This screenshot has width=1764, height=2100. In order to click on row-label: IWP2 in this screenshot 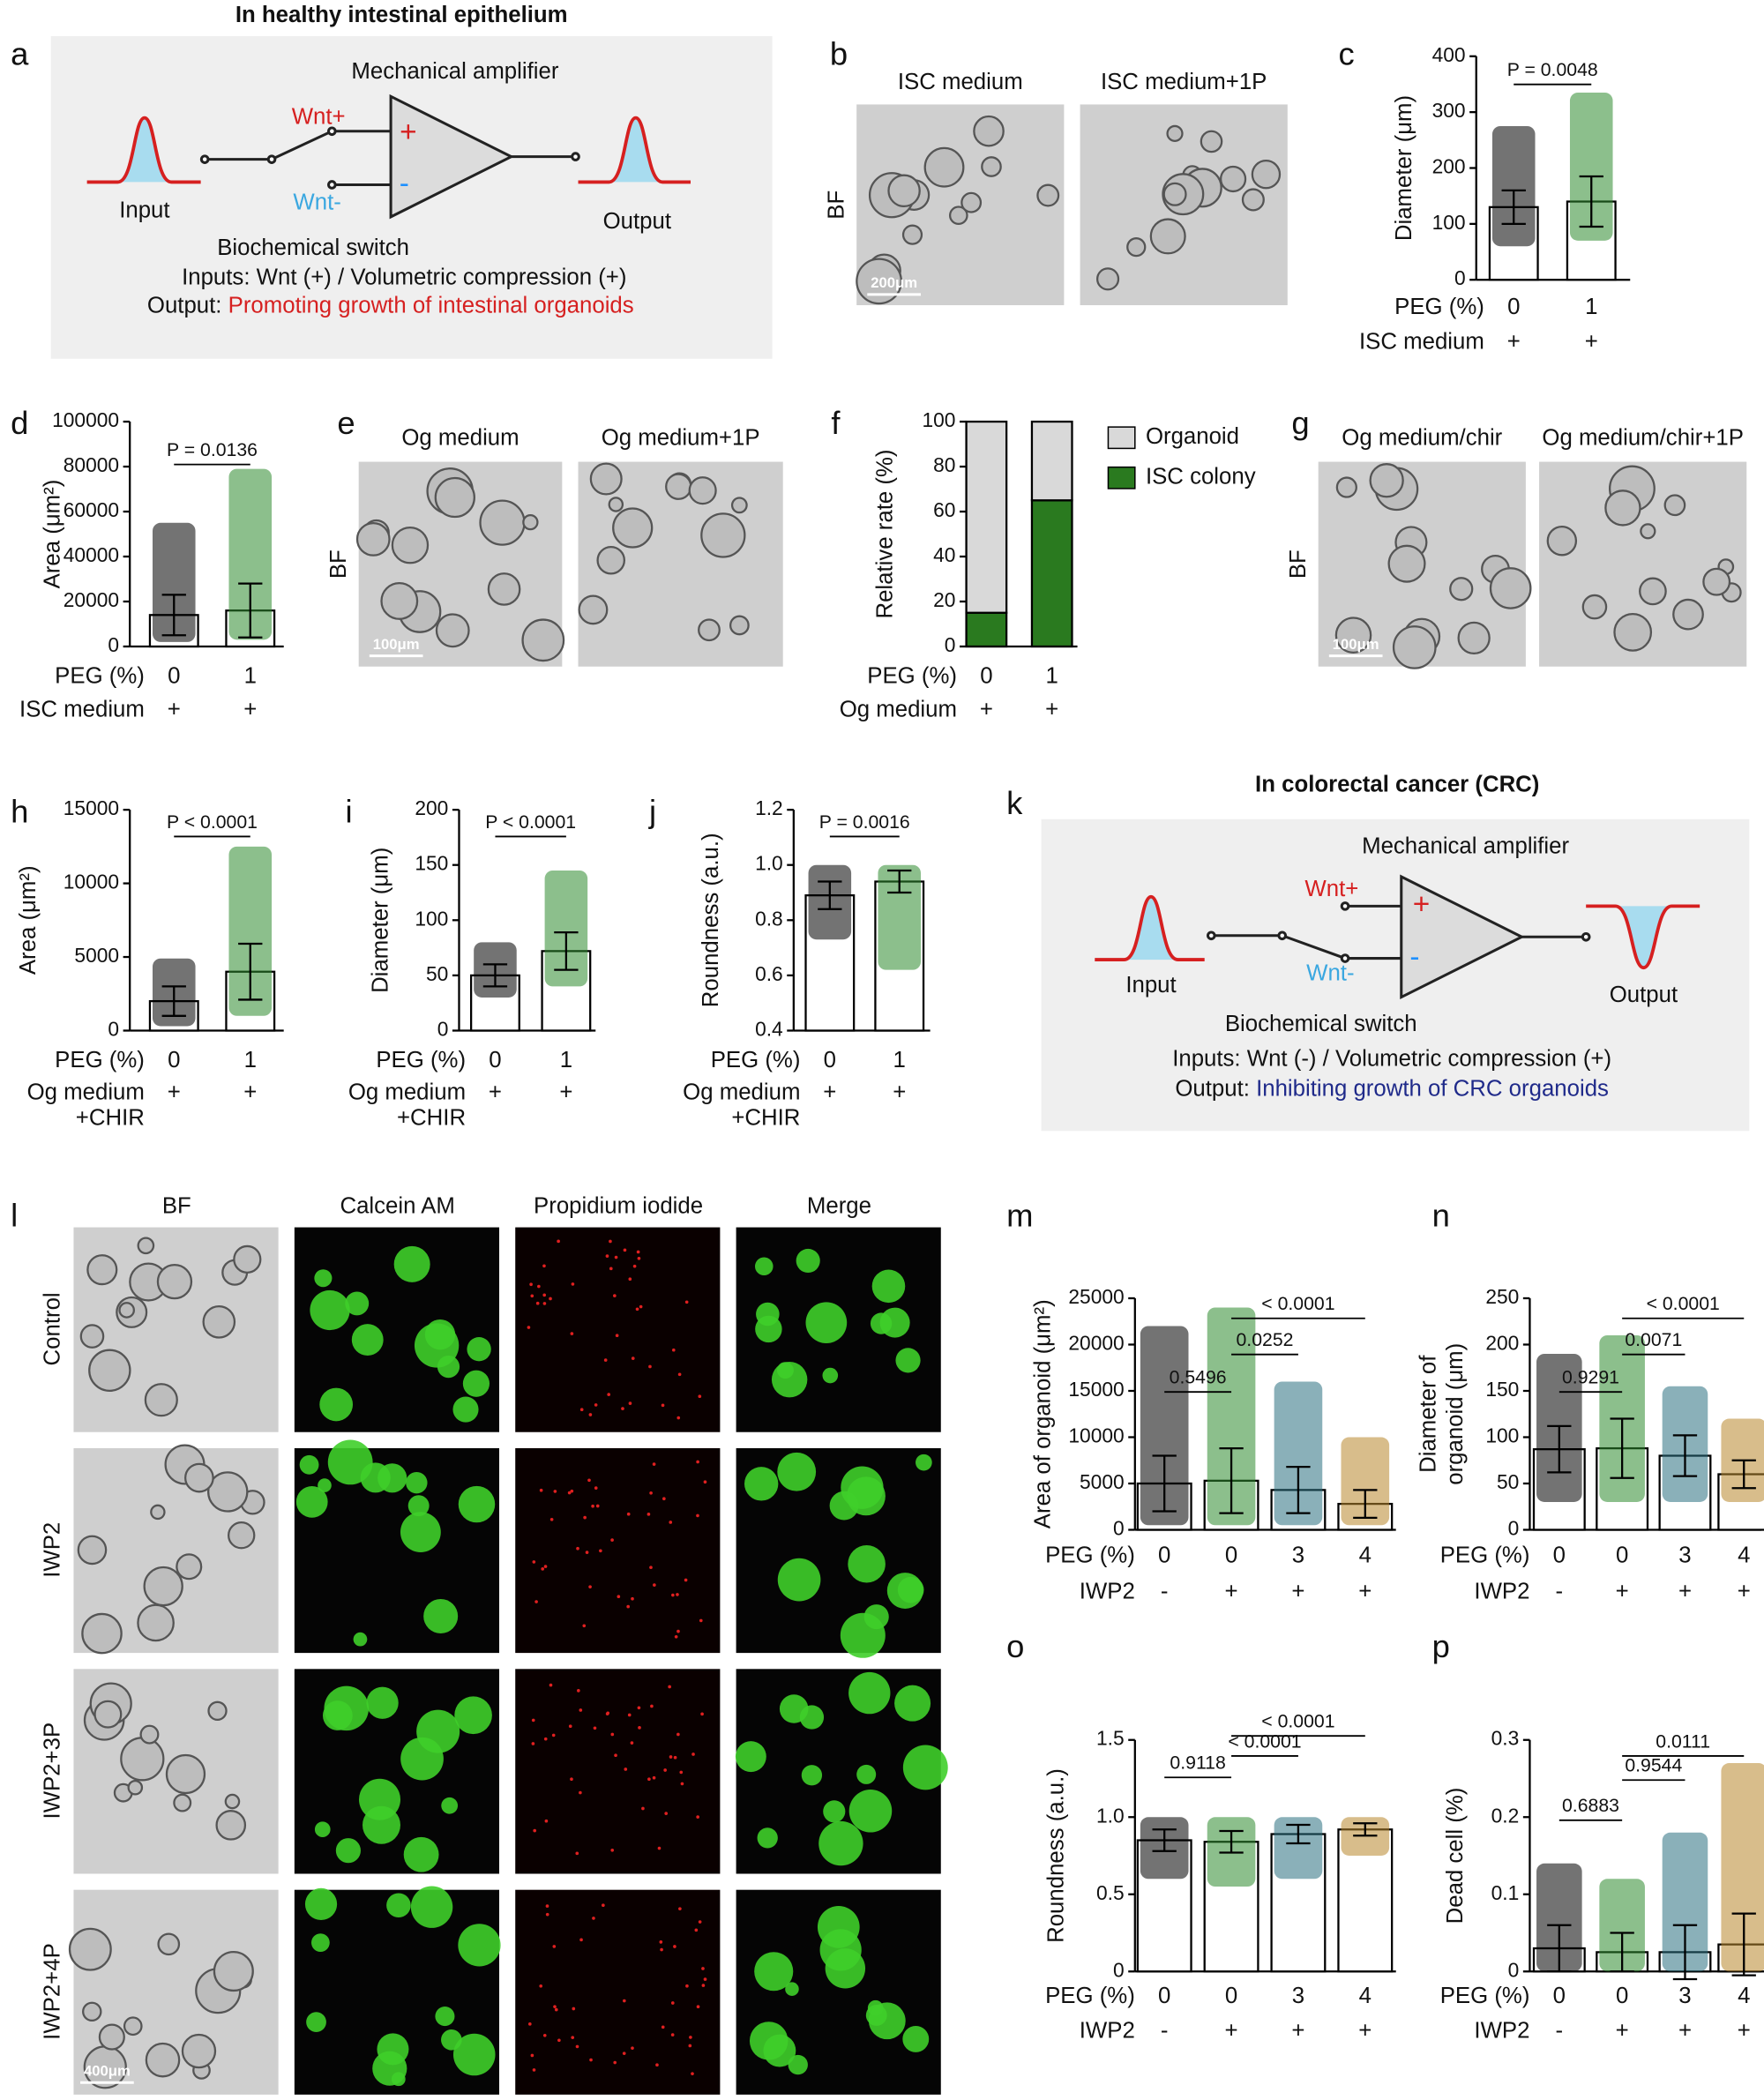, I will do `click(1501, 2030)`.